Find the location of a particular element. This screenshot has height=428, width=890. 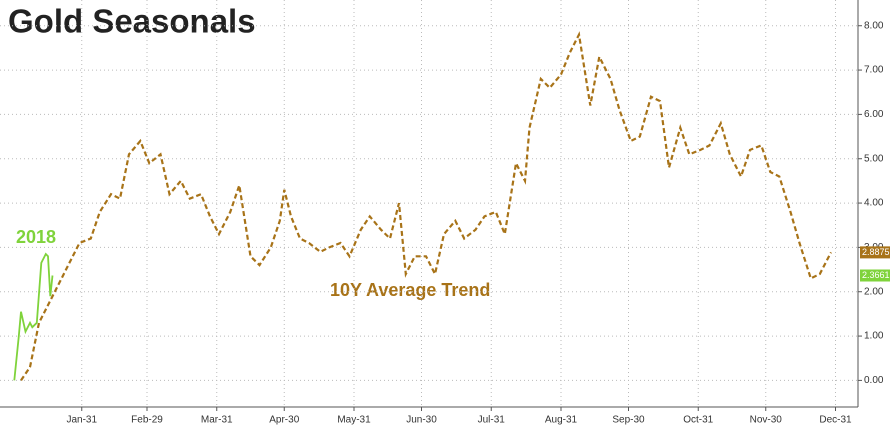

value-label: 2.8875 is located at coordinates (876, 252).